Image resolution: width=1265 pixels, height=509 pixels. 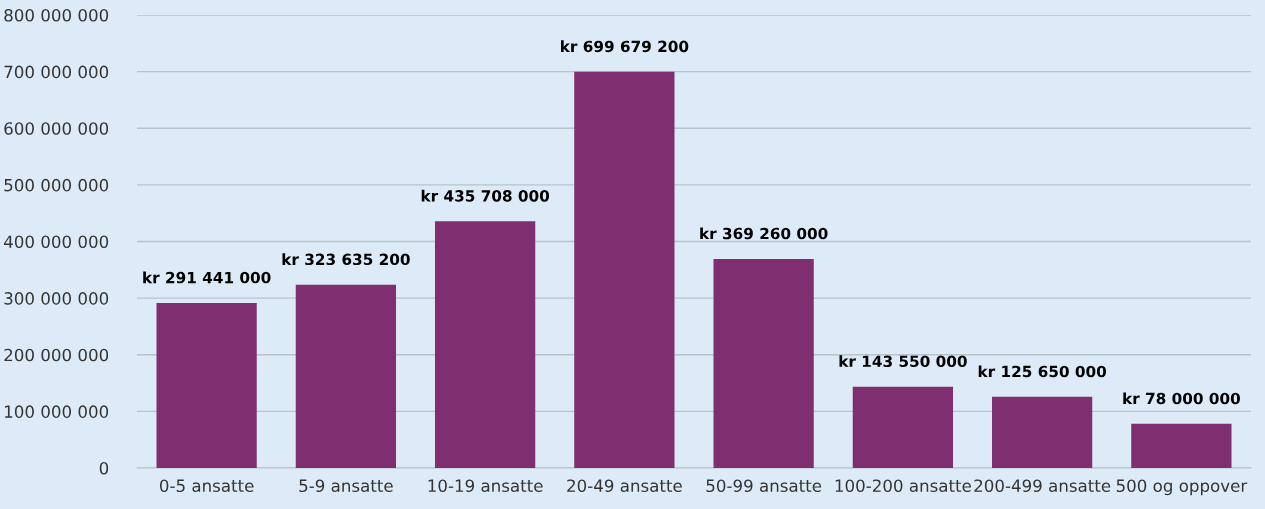 What do you see at coordinates (346, 259) in the screenshot?
I see `data-label: kr 323 635 200` at bounding box center [346, 259].